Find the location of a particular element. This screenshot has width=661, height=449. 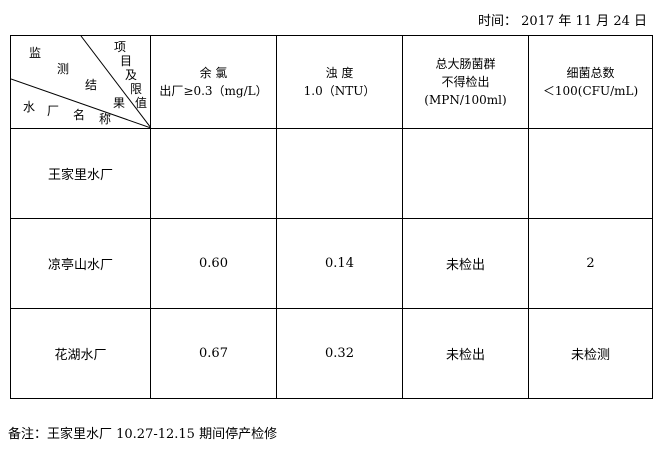

corner-label: 项 is located at coordinates (120, 47).